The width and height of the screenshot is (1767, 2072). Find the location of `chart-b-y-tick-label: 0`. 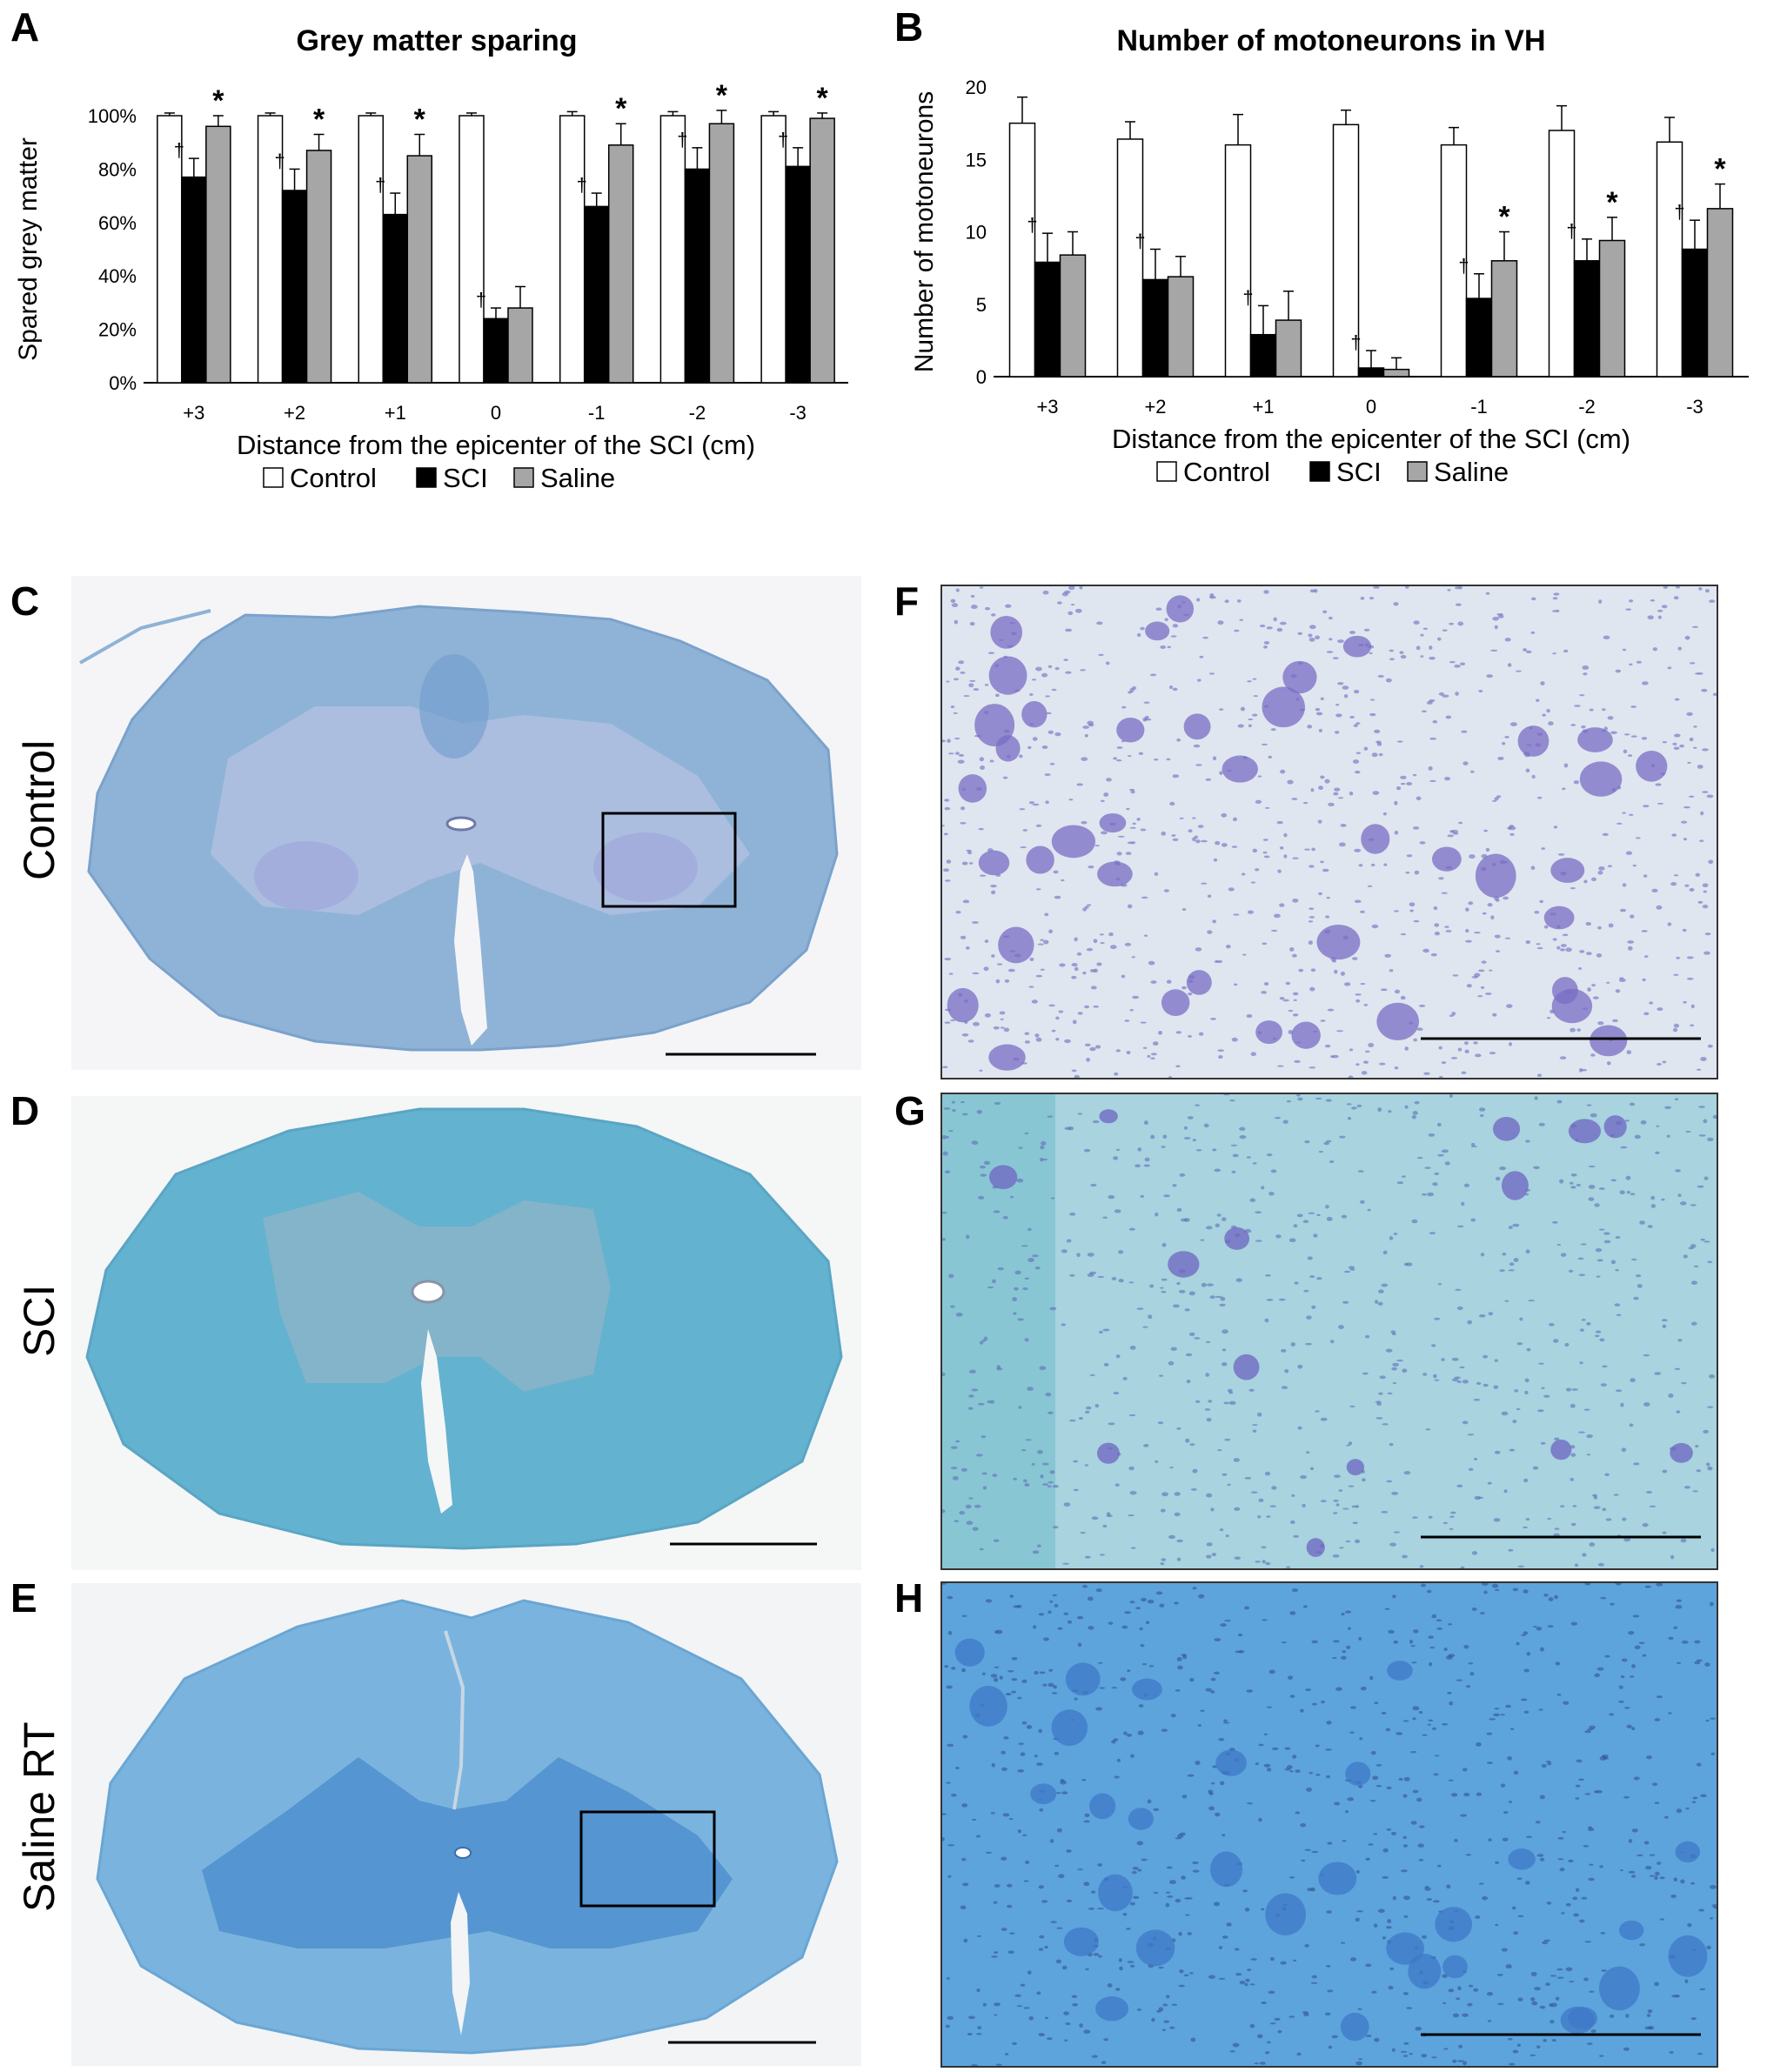

chart-b-y-tick-label: 0 is located at coordinates (981, 377).